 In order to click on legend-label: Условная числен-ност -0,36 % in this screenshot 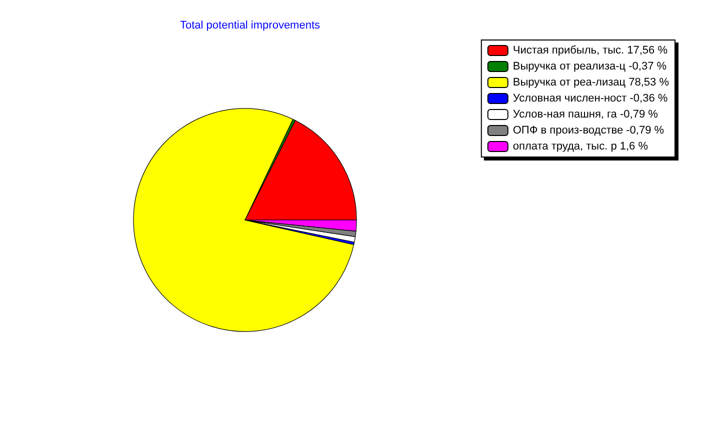, I will do `click(590, 98)`.